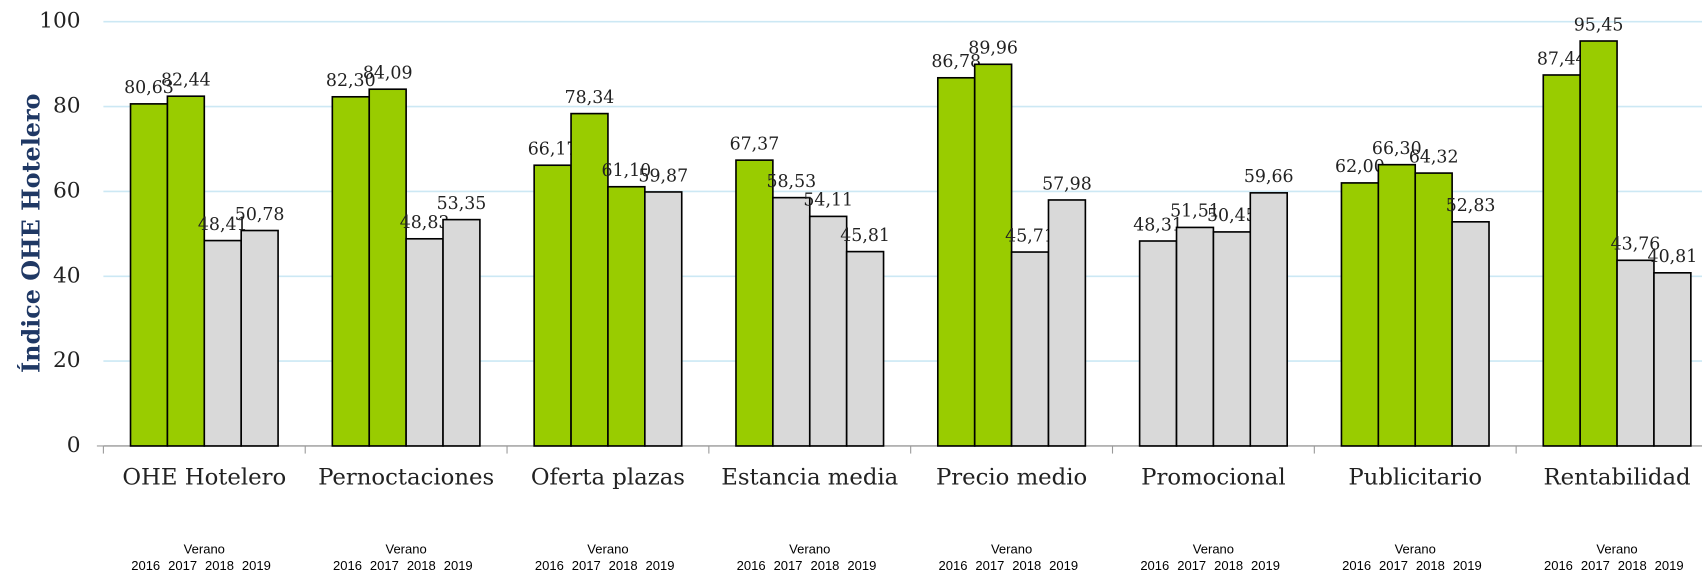 The height and width of the screenshot is (574, 1702). What do you see at coordinates (1471, 206) in the screenshot?
I see `data-label: 52,83` at bounding box center [1471, 206].